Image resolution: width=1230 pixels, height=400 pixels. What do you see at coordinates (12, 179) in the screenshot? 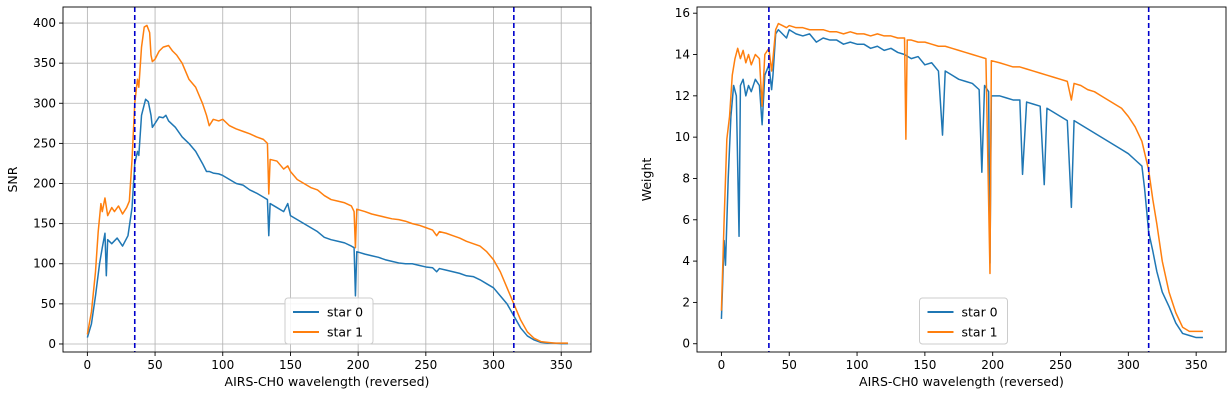
I see `y-axis-label: SNR` at bounding box center [12, 179].